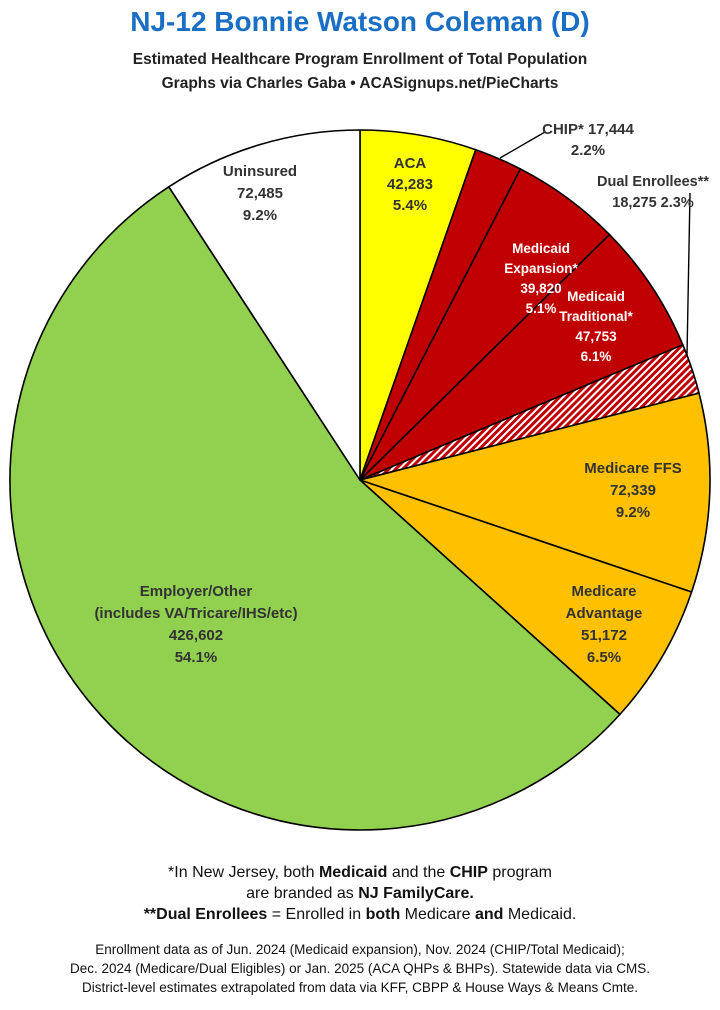  Describe the element at coordinates (410, 184) in the screenshot. I see `slice-label: ACA 42,283 5.4%` at that location.